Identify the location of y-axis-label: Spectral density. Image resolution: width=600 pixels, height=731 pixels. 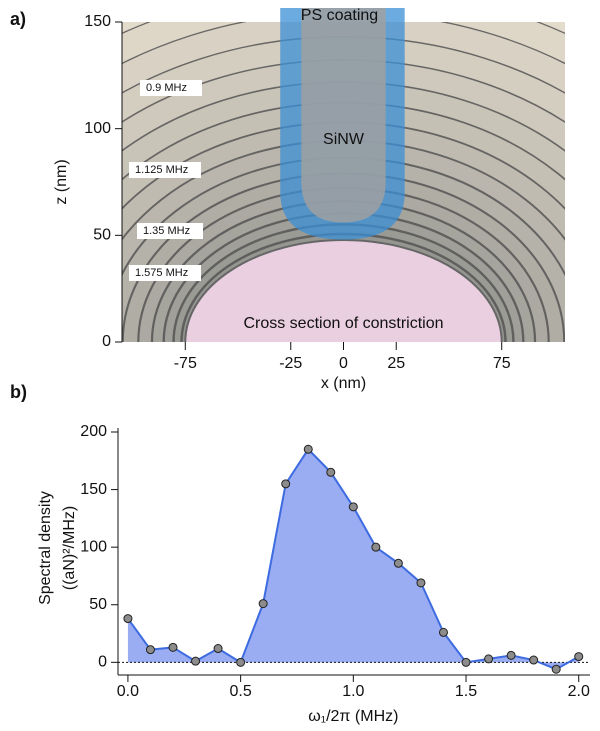
(45, 548).